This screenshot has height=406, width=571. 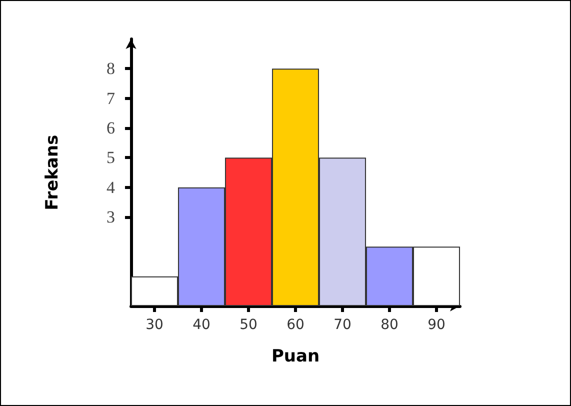 I want to click on y-tick-label: 7, so click(x=111, y=98).